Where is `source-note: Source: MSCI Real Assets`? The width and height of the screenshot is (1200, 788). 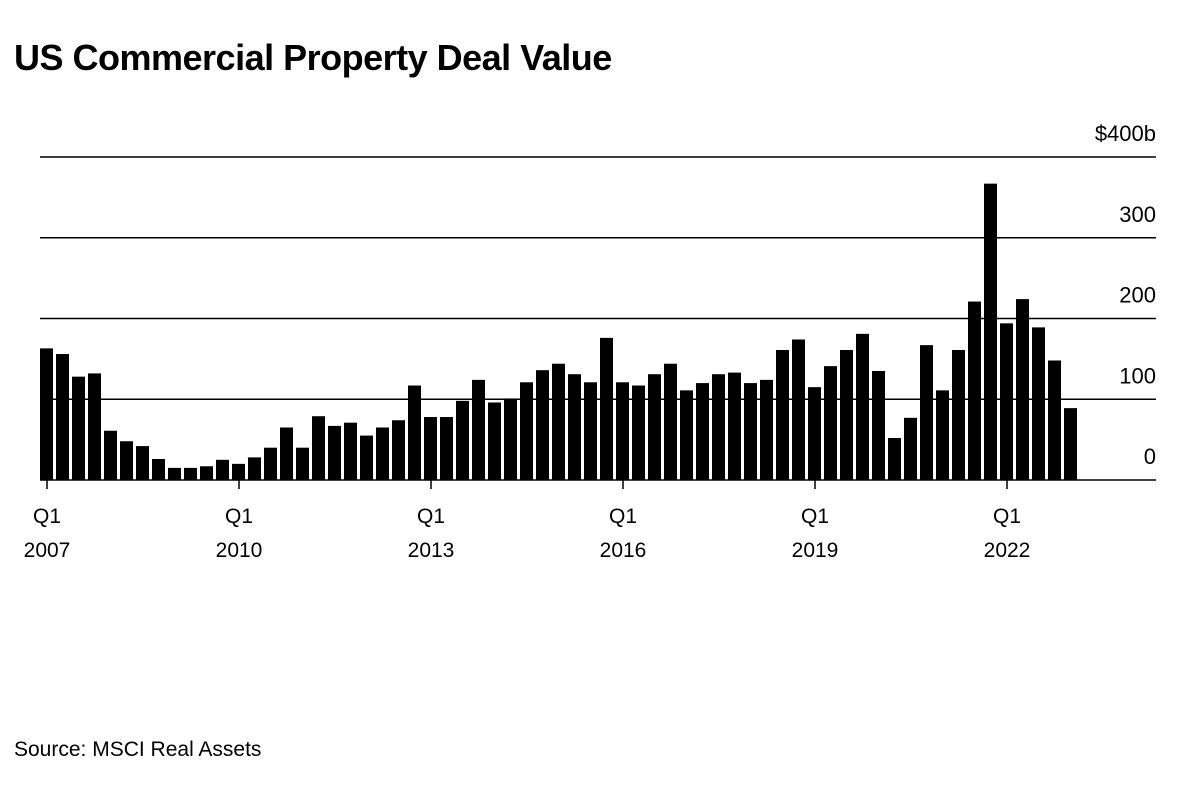
source-note: Source: MSCI Real Assets is located at coordinates (138, 749).